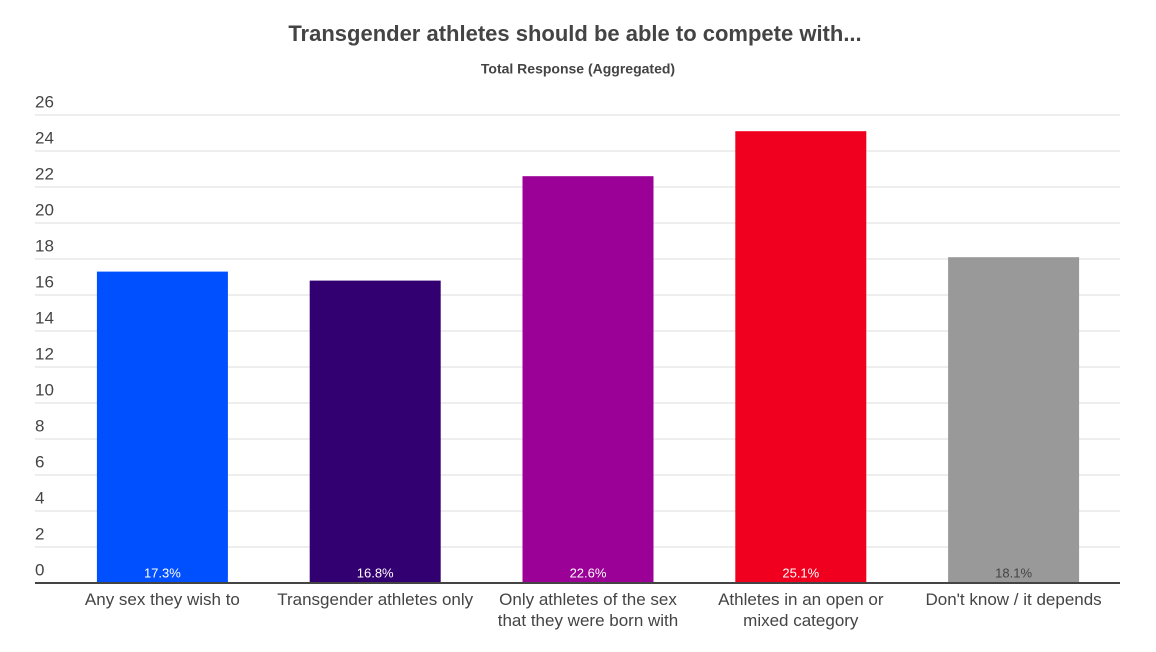  What do you see at coordinates (44, 173) in the screenshot?
I see `y-tick-label: 22` at bounding box center [44, 173].